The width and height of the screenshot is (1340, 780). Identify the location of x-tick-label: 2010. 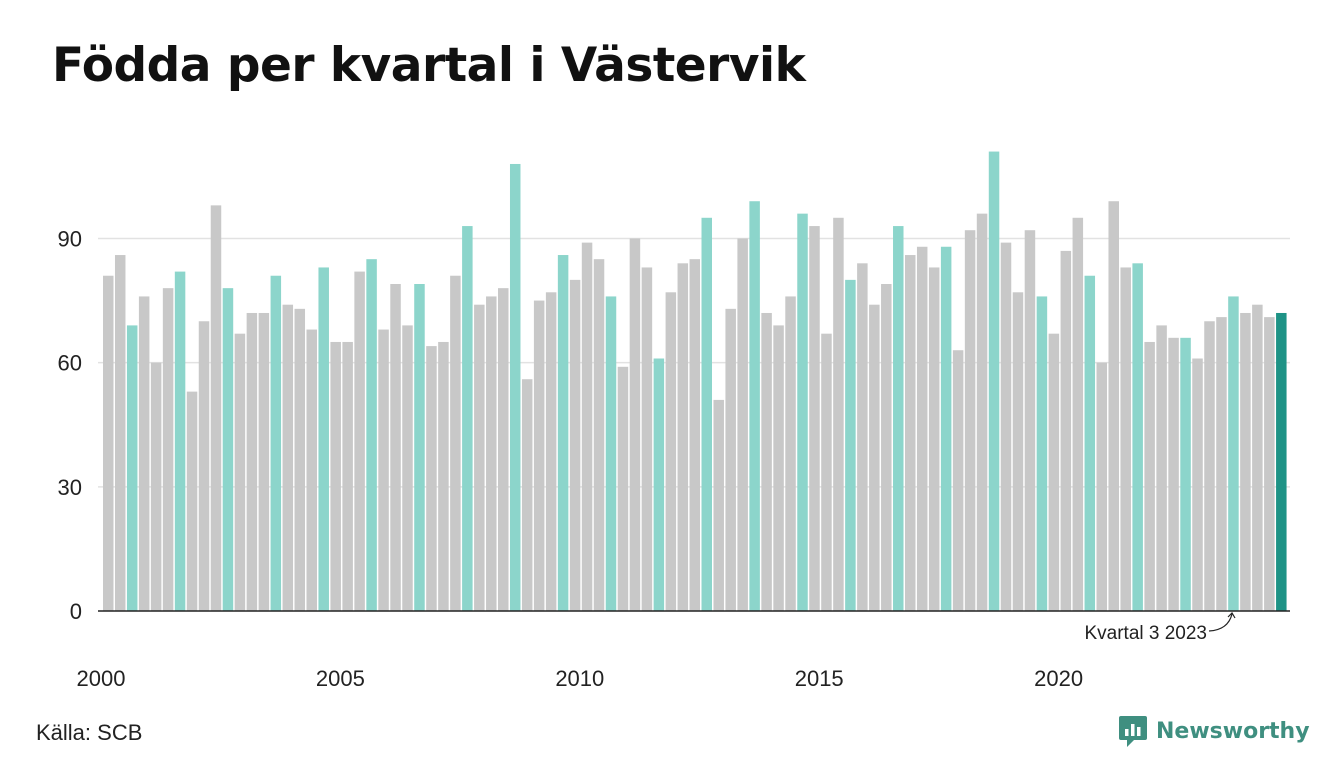
(579, 678).